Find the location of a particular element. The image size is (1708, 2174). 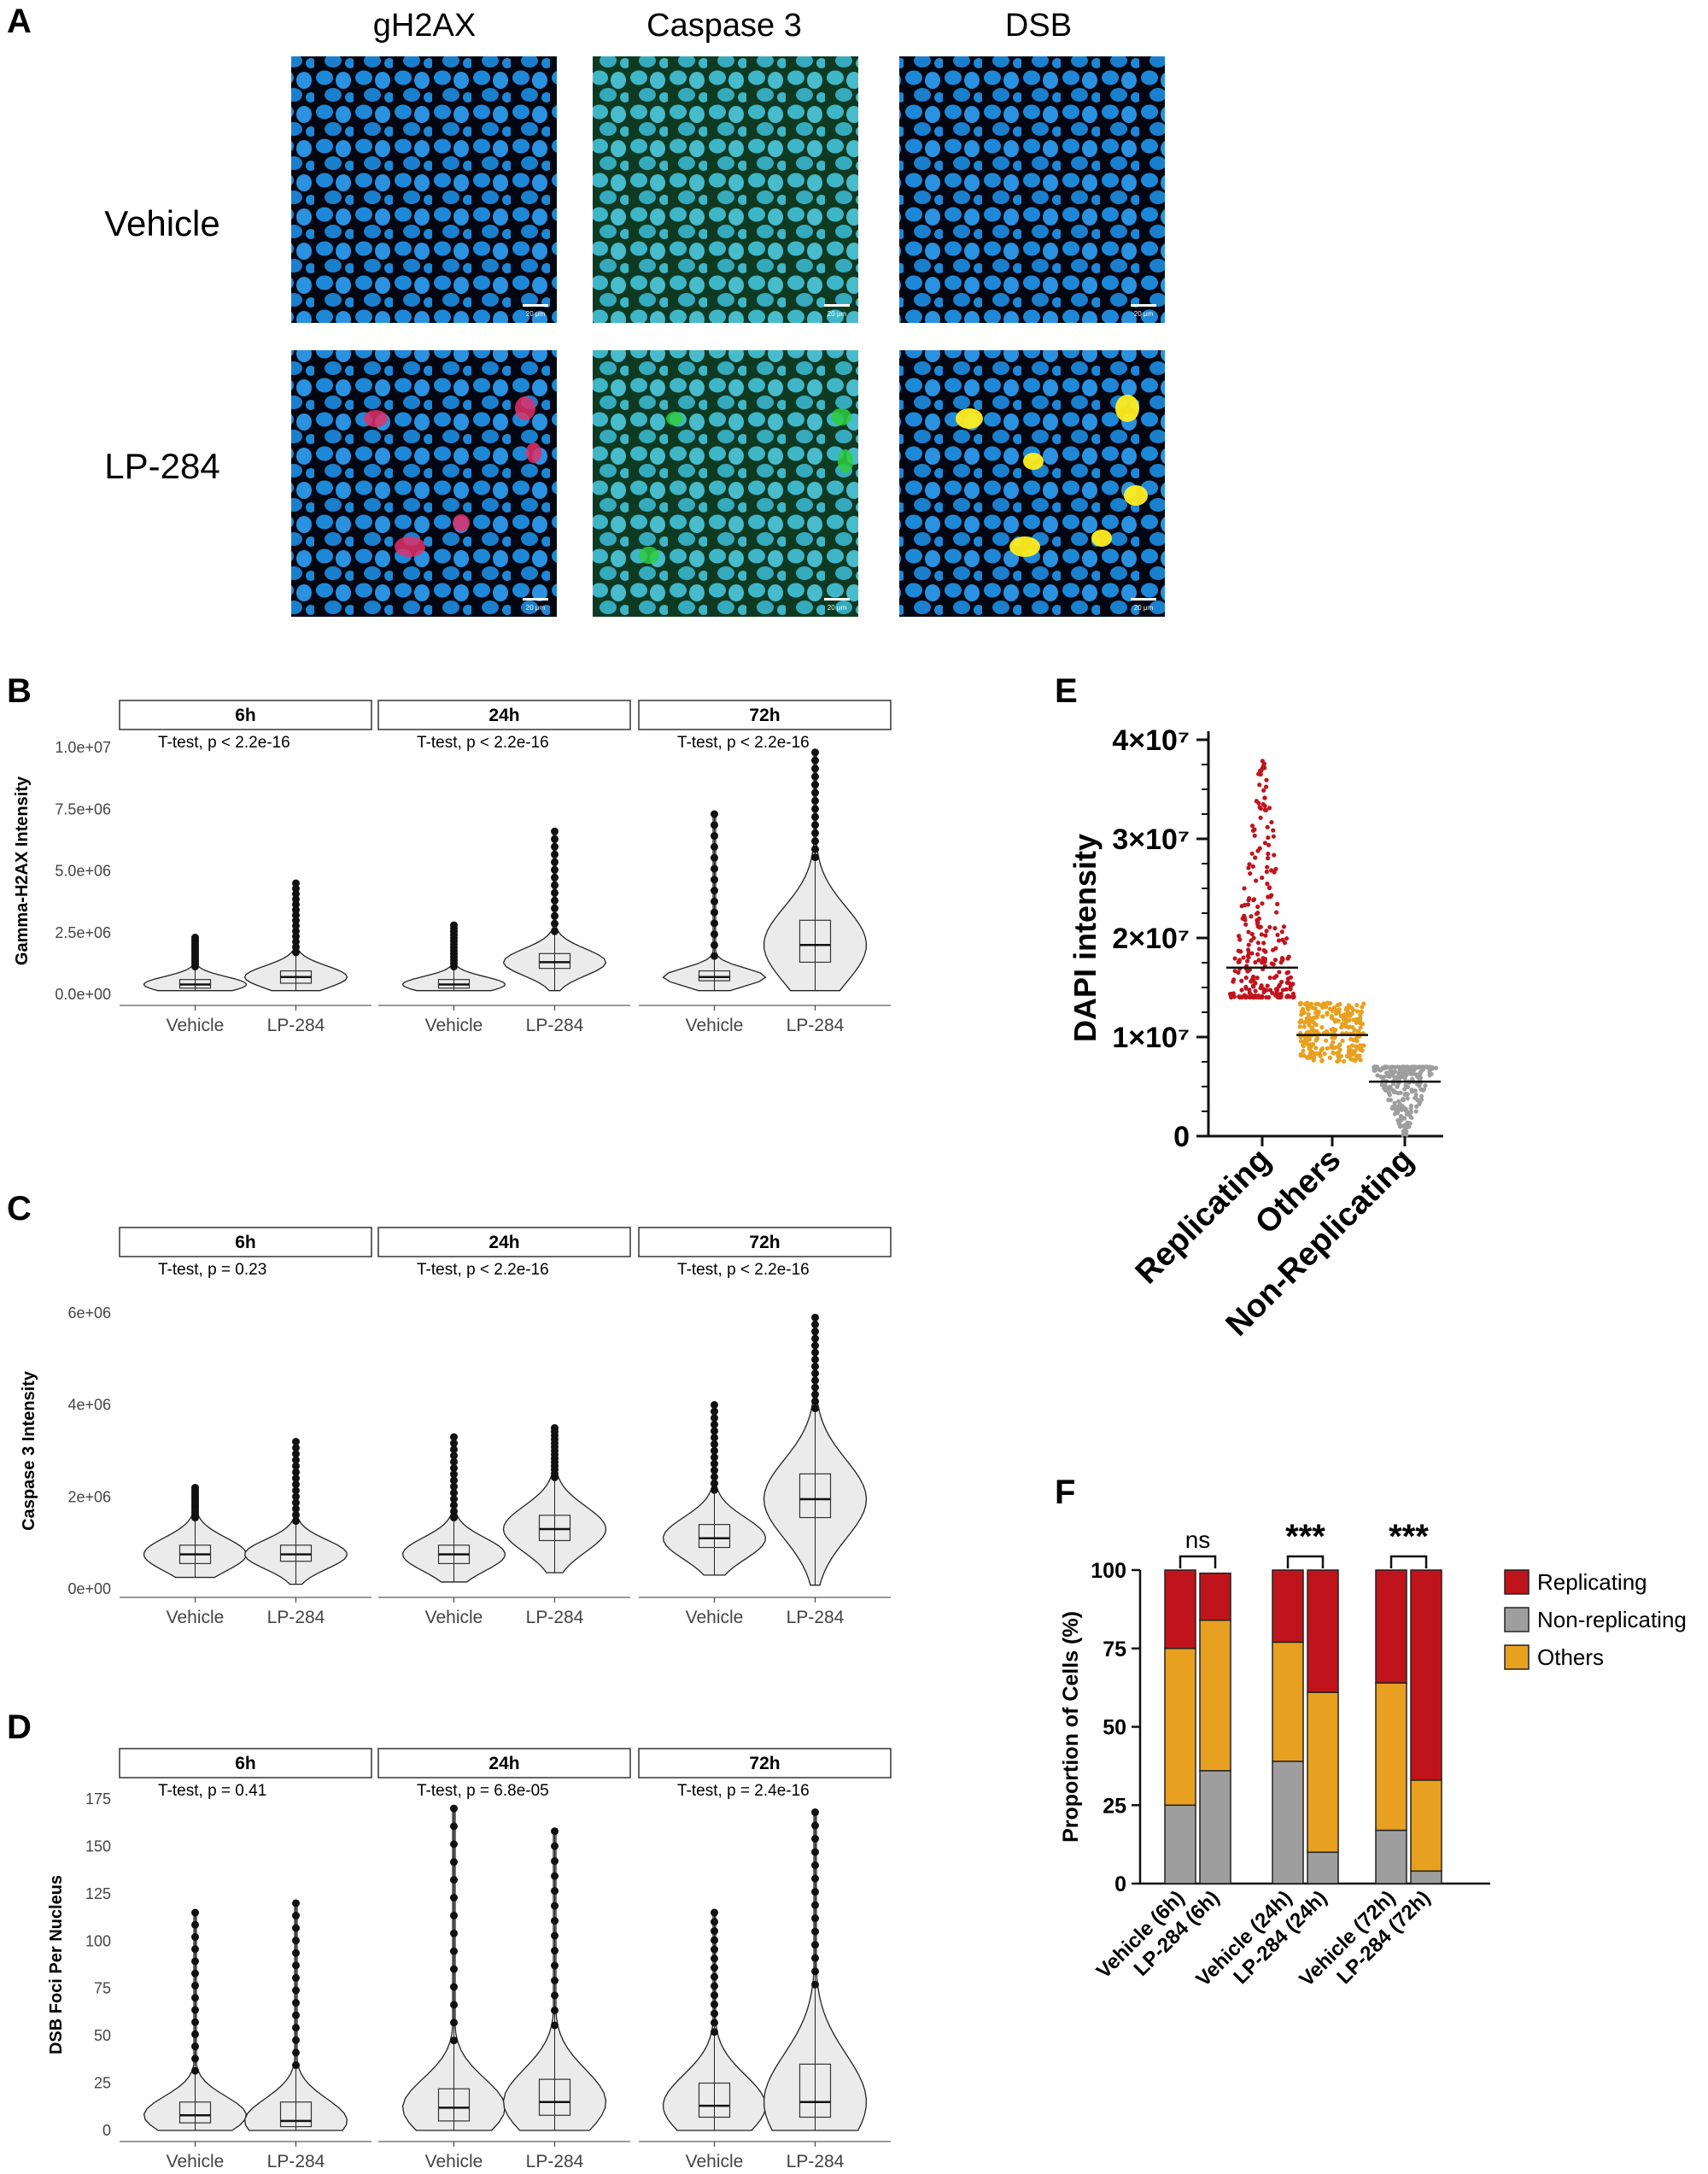

y-tick-label: 5.0e+06 is located at coordinates (83, 871).